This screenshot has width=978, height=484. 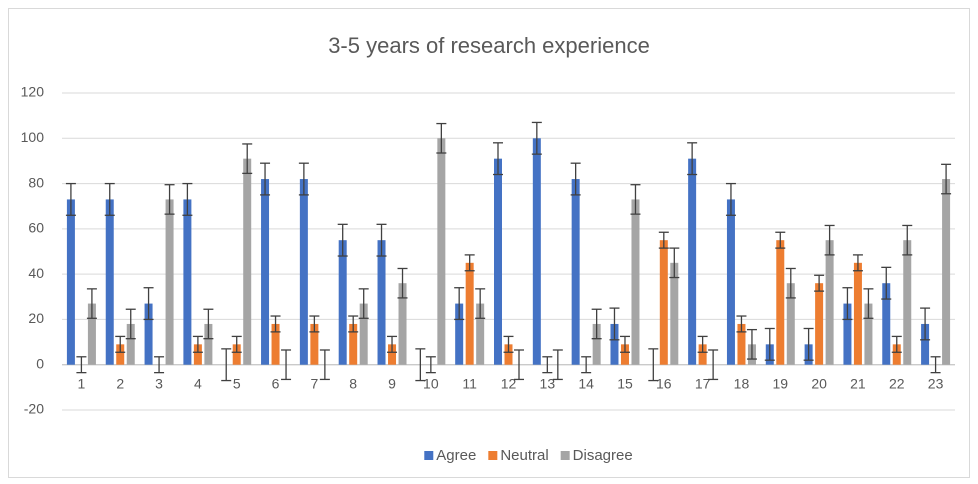 What do you see at coordinates (198, 384) in the screenshot?
I see `x-tick-label: 4` at bounding box center [198, 384].